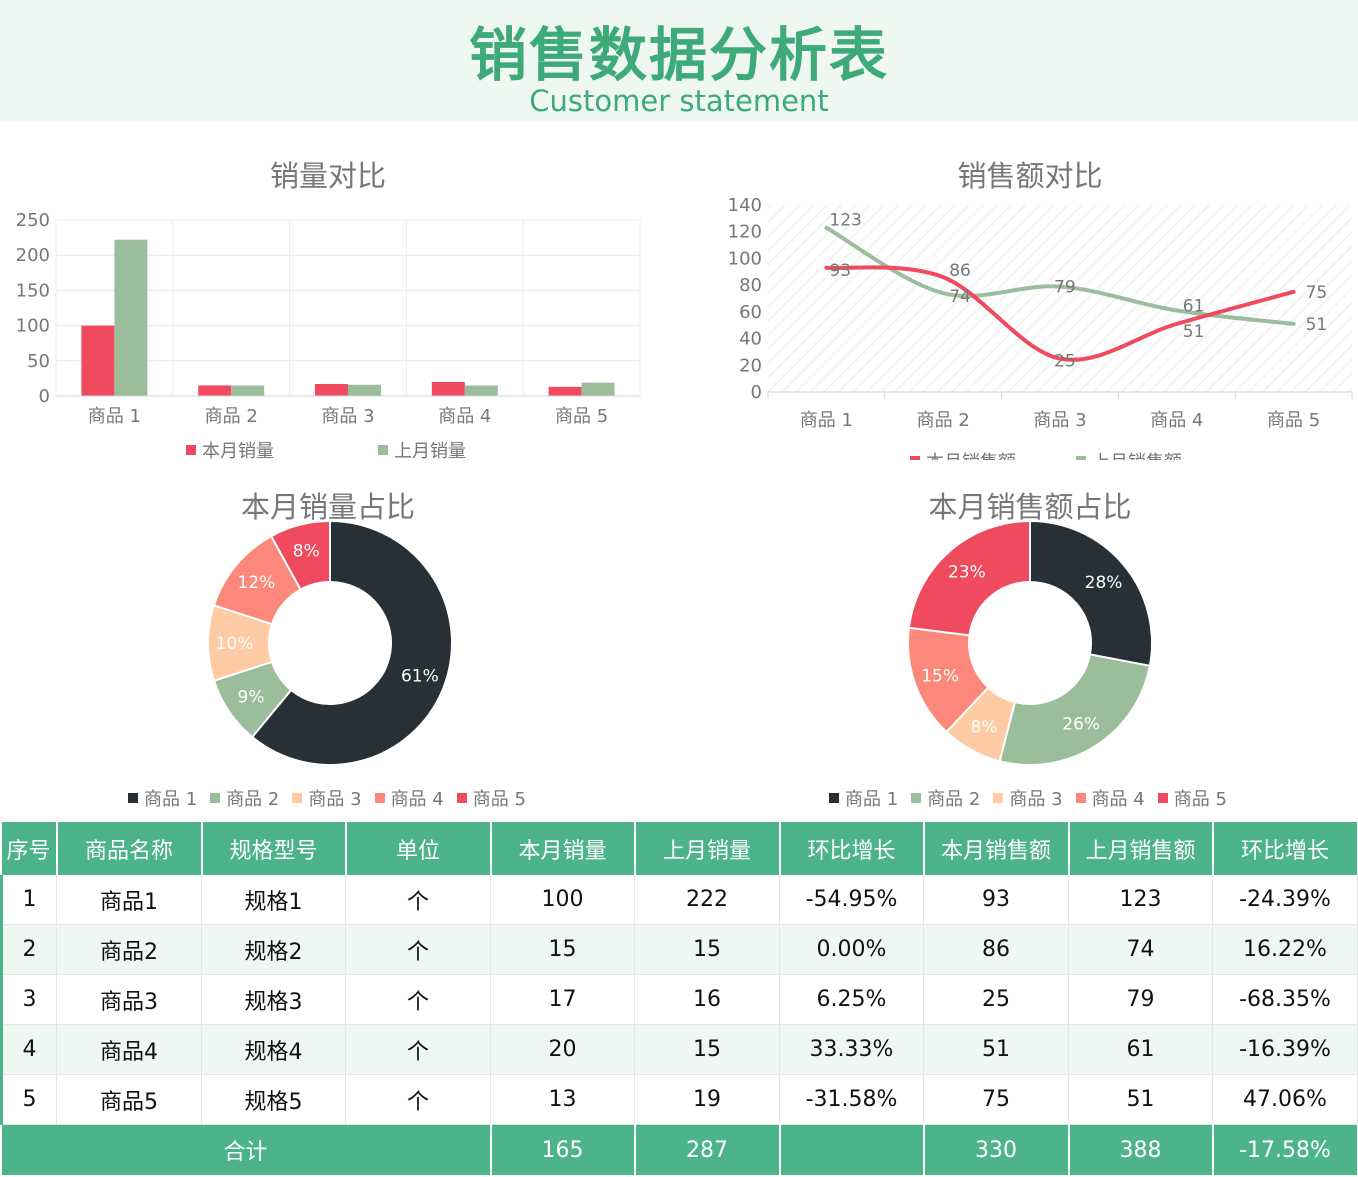 This screenshot has width=1358, height=1177. What do you see at coordinates (246, 1149) in the screenshot?
I see `total-label: 合计` at bounding box center [246, 1149].